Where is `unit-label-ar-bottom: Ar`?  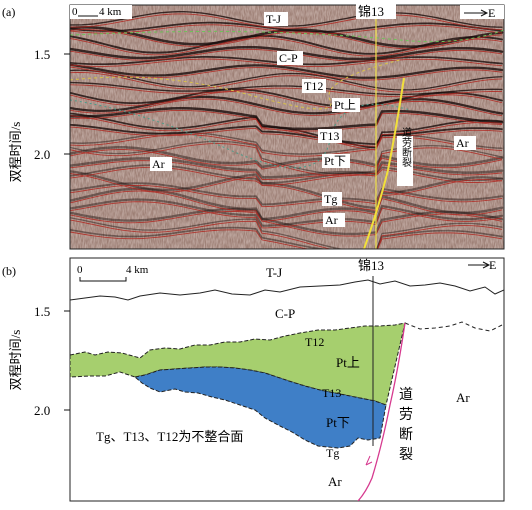
unit-label-ar-bottom: Ar is located at coordinates (335, 481).